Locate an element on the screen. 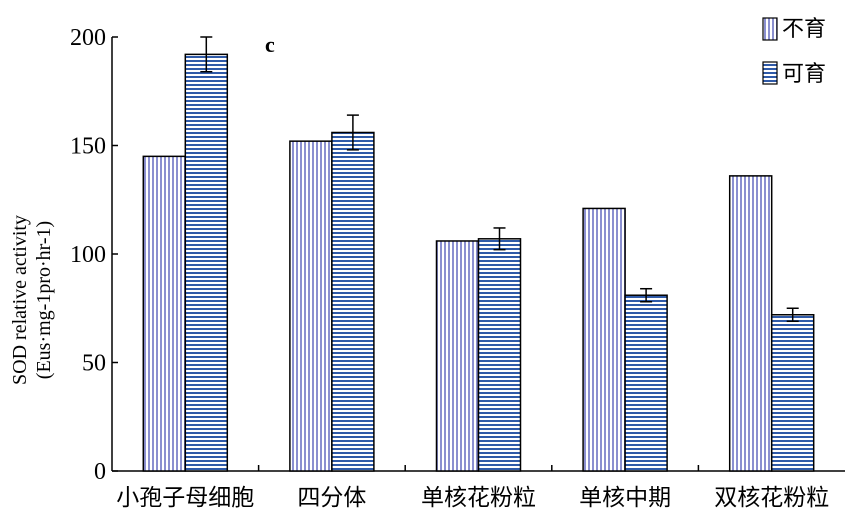  legend-swatch-fertile is located at coordinates (770, 73).